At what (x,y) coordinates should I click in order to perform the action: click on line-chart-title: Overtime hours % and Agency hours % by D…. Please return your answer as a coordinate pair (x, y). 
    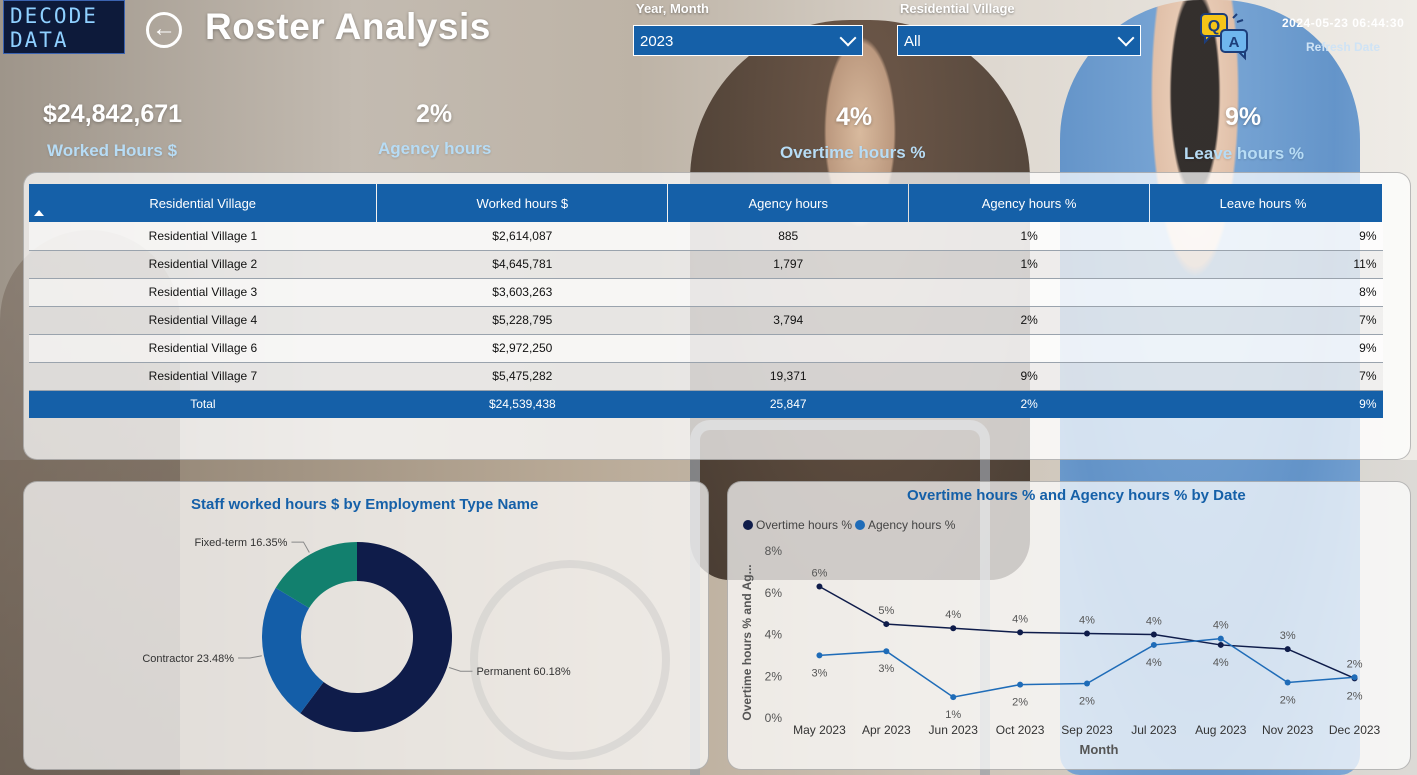
    Looking at the image, I should click on (1076, 495).